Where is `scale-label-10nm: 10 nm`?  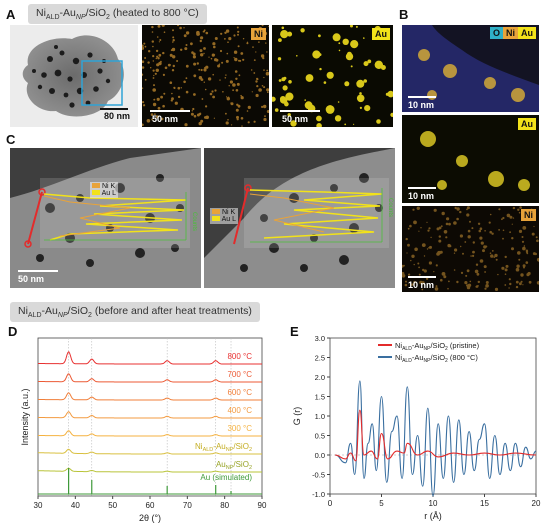
scale-label-10nm: 10 nm is located at coordinates (421, 196).